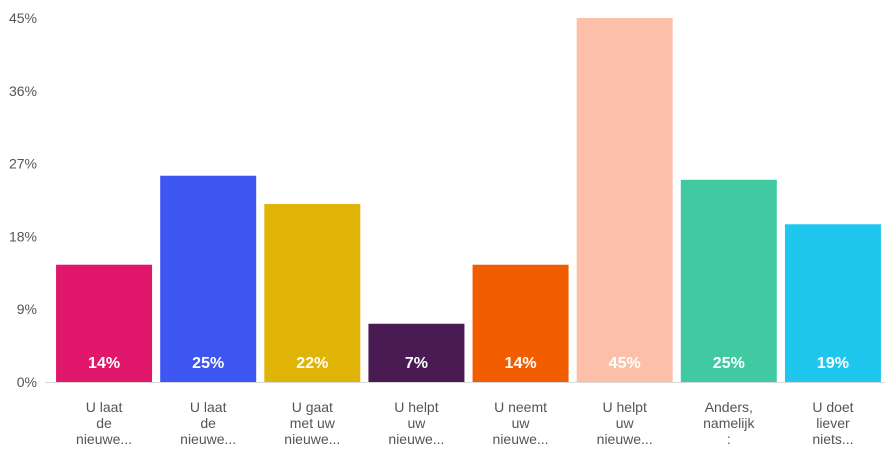 The image size is (885, 450). Describe the element at coordinates (625, 363) in the screenshot. I see `bar-value-label: 45%` at that location.